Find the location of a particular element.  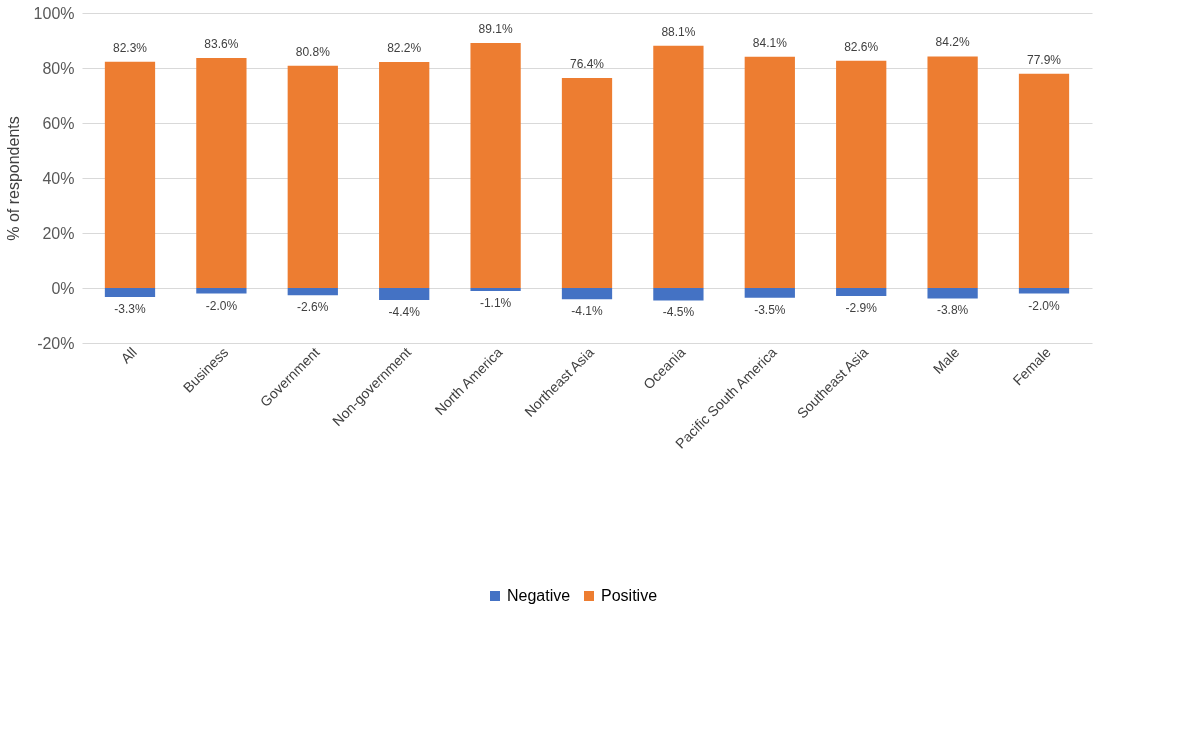

data-label: 80.8% is located at coordinates (313, 51).